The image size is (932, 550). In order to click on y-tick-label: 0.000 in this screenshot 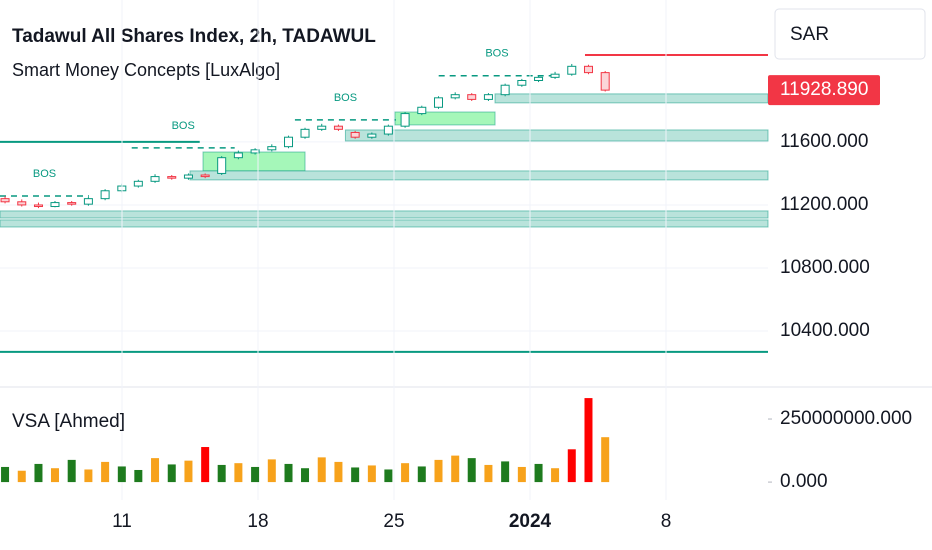, I will do `click(804, 481)`.